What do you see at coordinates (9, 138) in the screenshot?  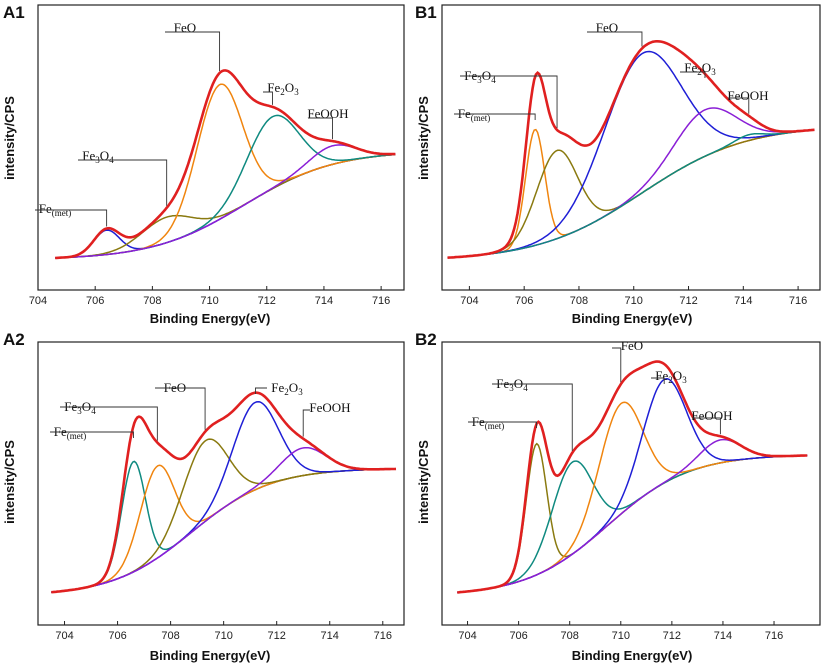 I see `y-axis-label-A1: intensity/CPS` at bounding box center [9, 138].